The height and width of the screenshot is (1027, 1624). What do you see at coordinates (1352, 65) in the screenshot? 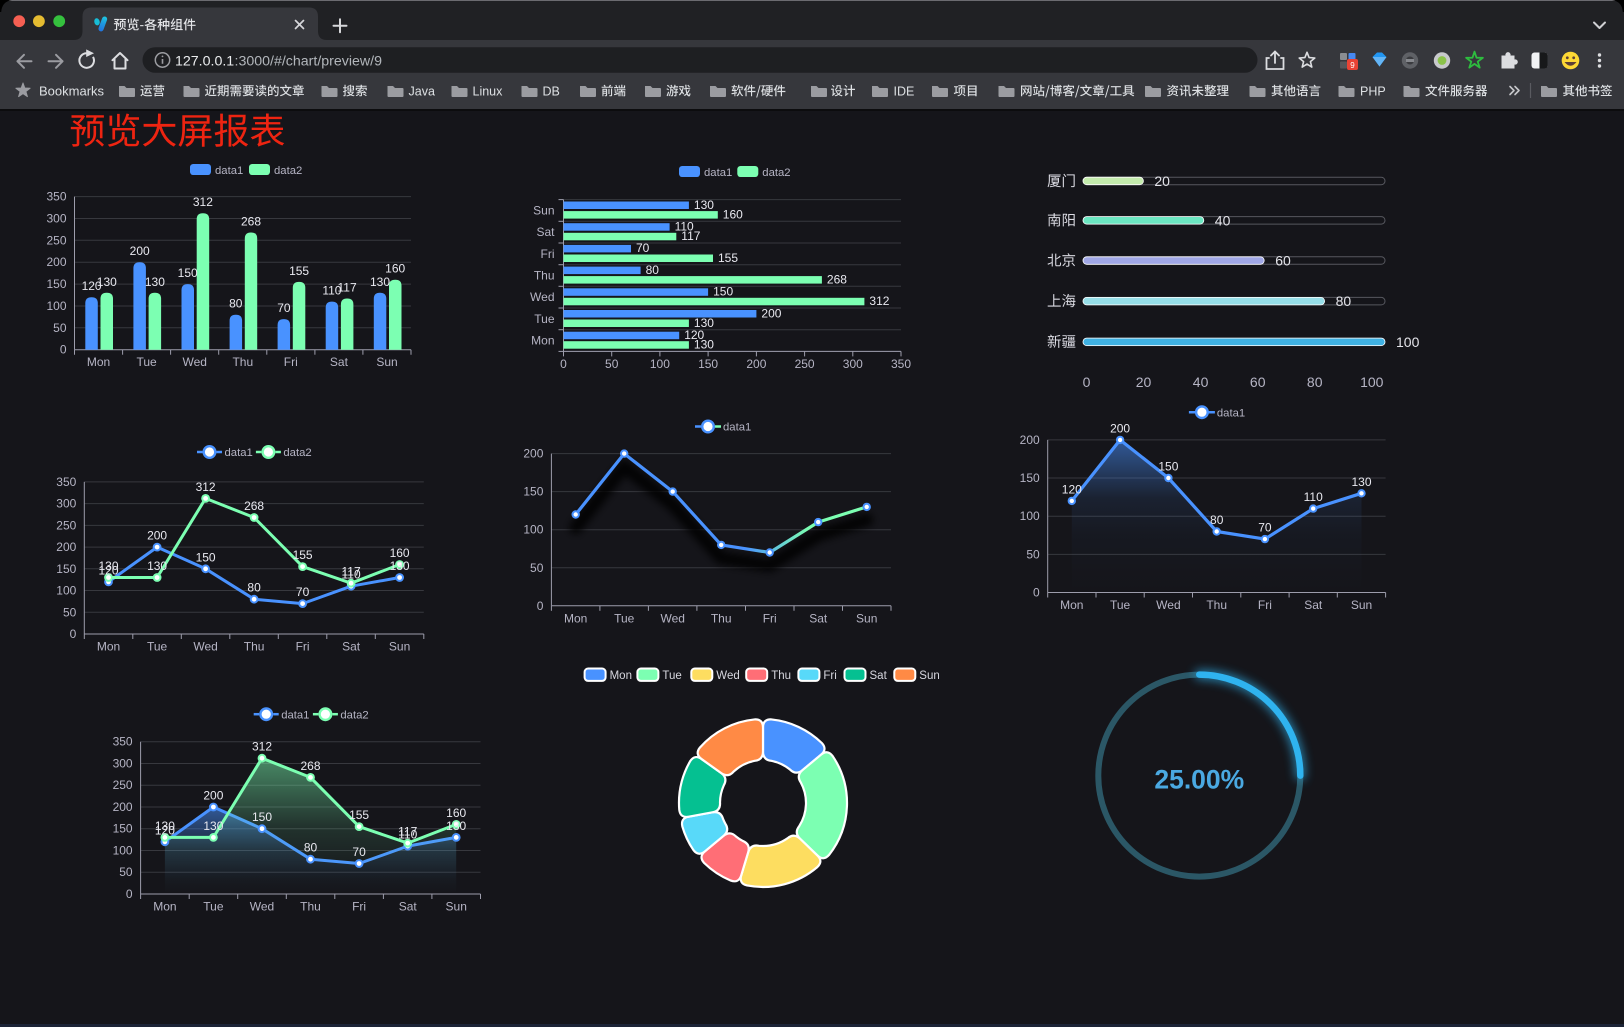
I see `svg-text: 9` at bounding box center [1352, 65].